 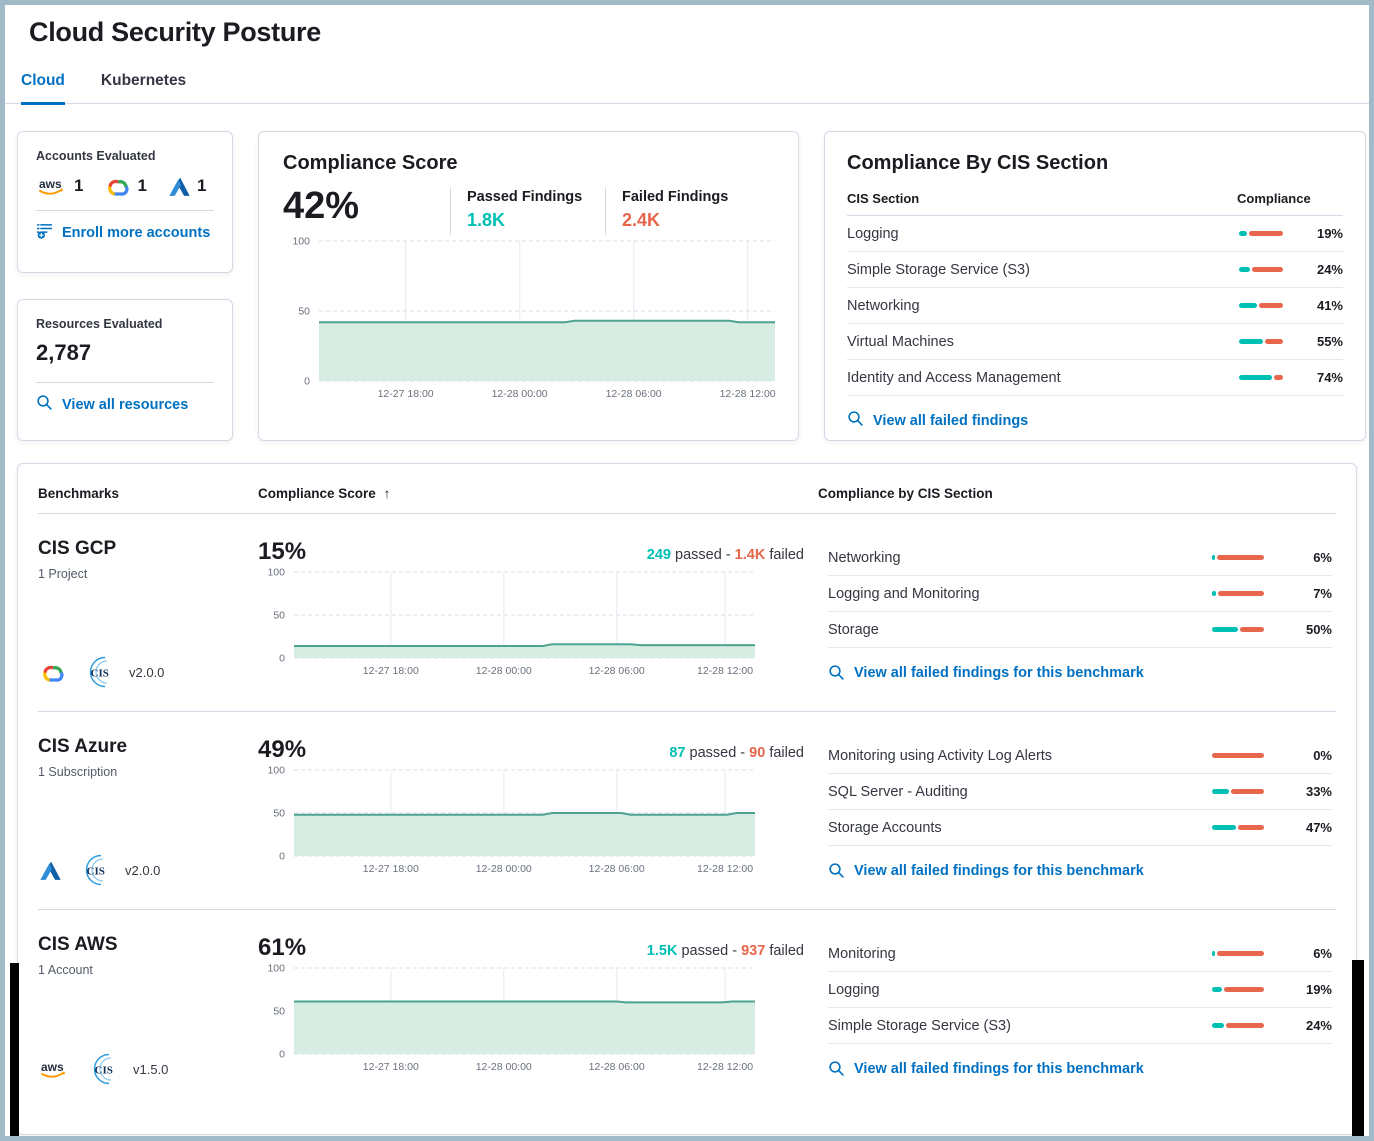 I want to click on svg-text: 12-28 12:00, so click(x=725, y=671).